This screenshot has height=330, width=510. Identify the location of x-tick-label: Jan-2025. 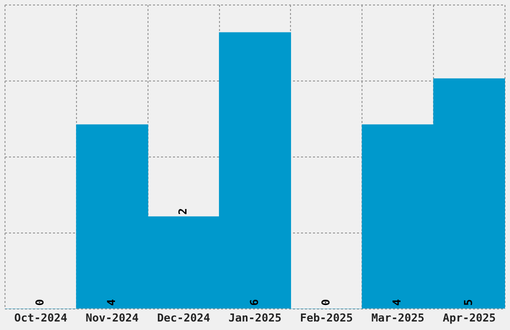
(255, 317).